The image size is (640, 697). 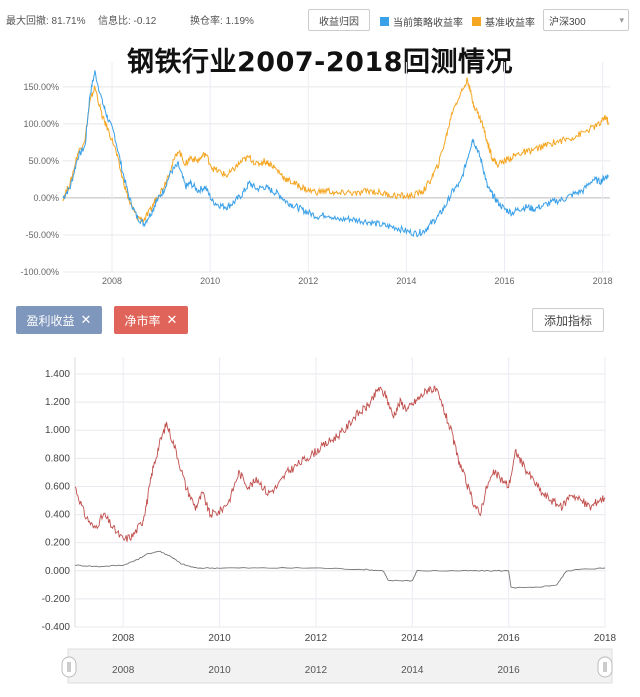 I want to click on y-tick-label: 1.400, so click(x=57, y=374).